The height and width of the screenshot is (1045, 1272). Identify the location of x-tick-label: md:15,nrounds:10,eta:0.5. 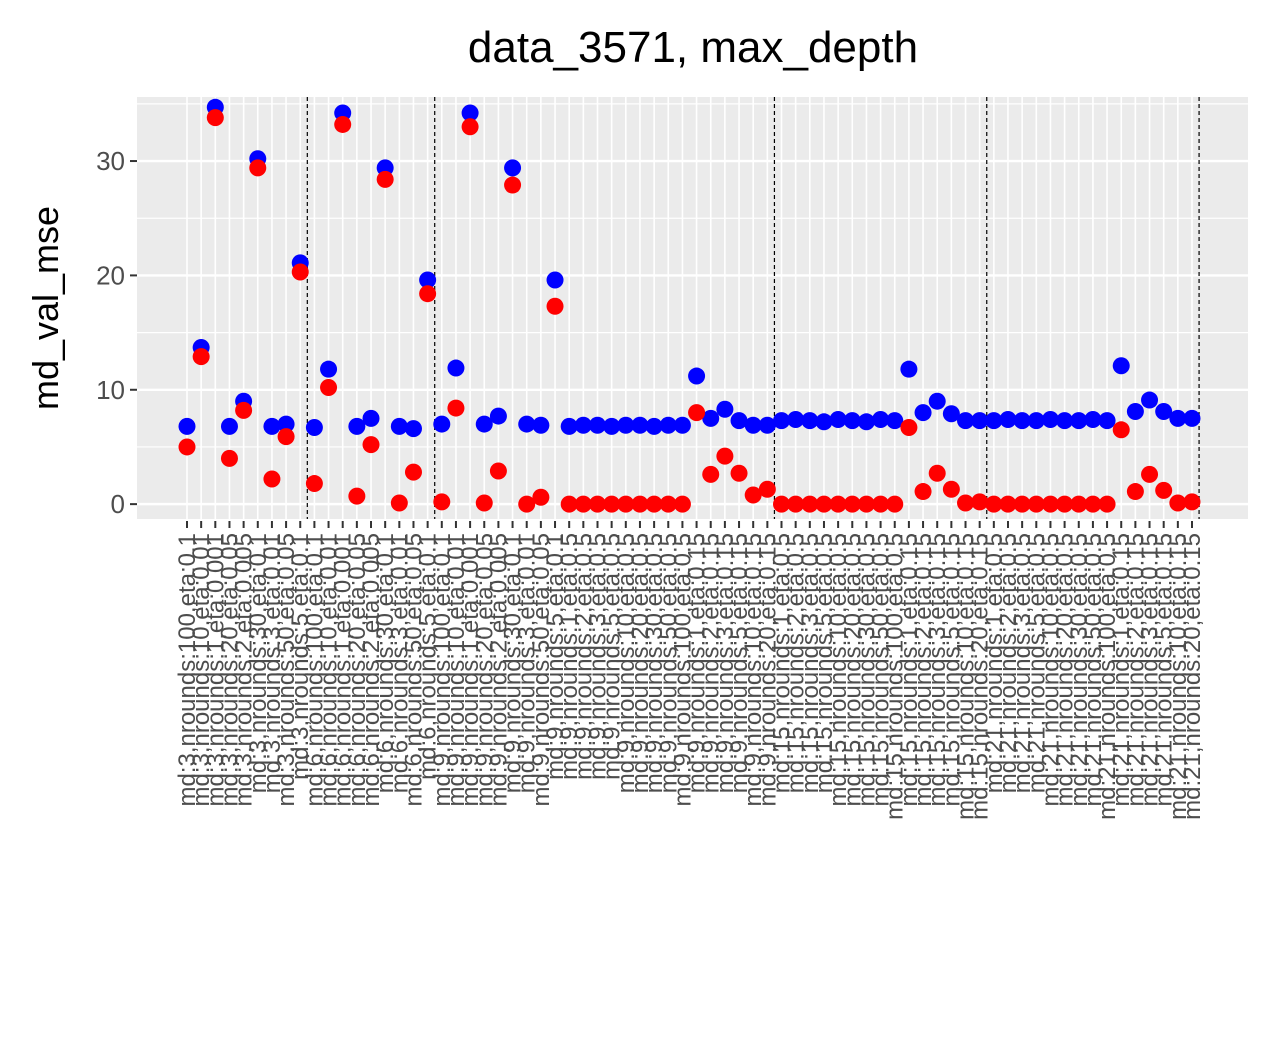
(838, 670).